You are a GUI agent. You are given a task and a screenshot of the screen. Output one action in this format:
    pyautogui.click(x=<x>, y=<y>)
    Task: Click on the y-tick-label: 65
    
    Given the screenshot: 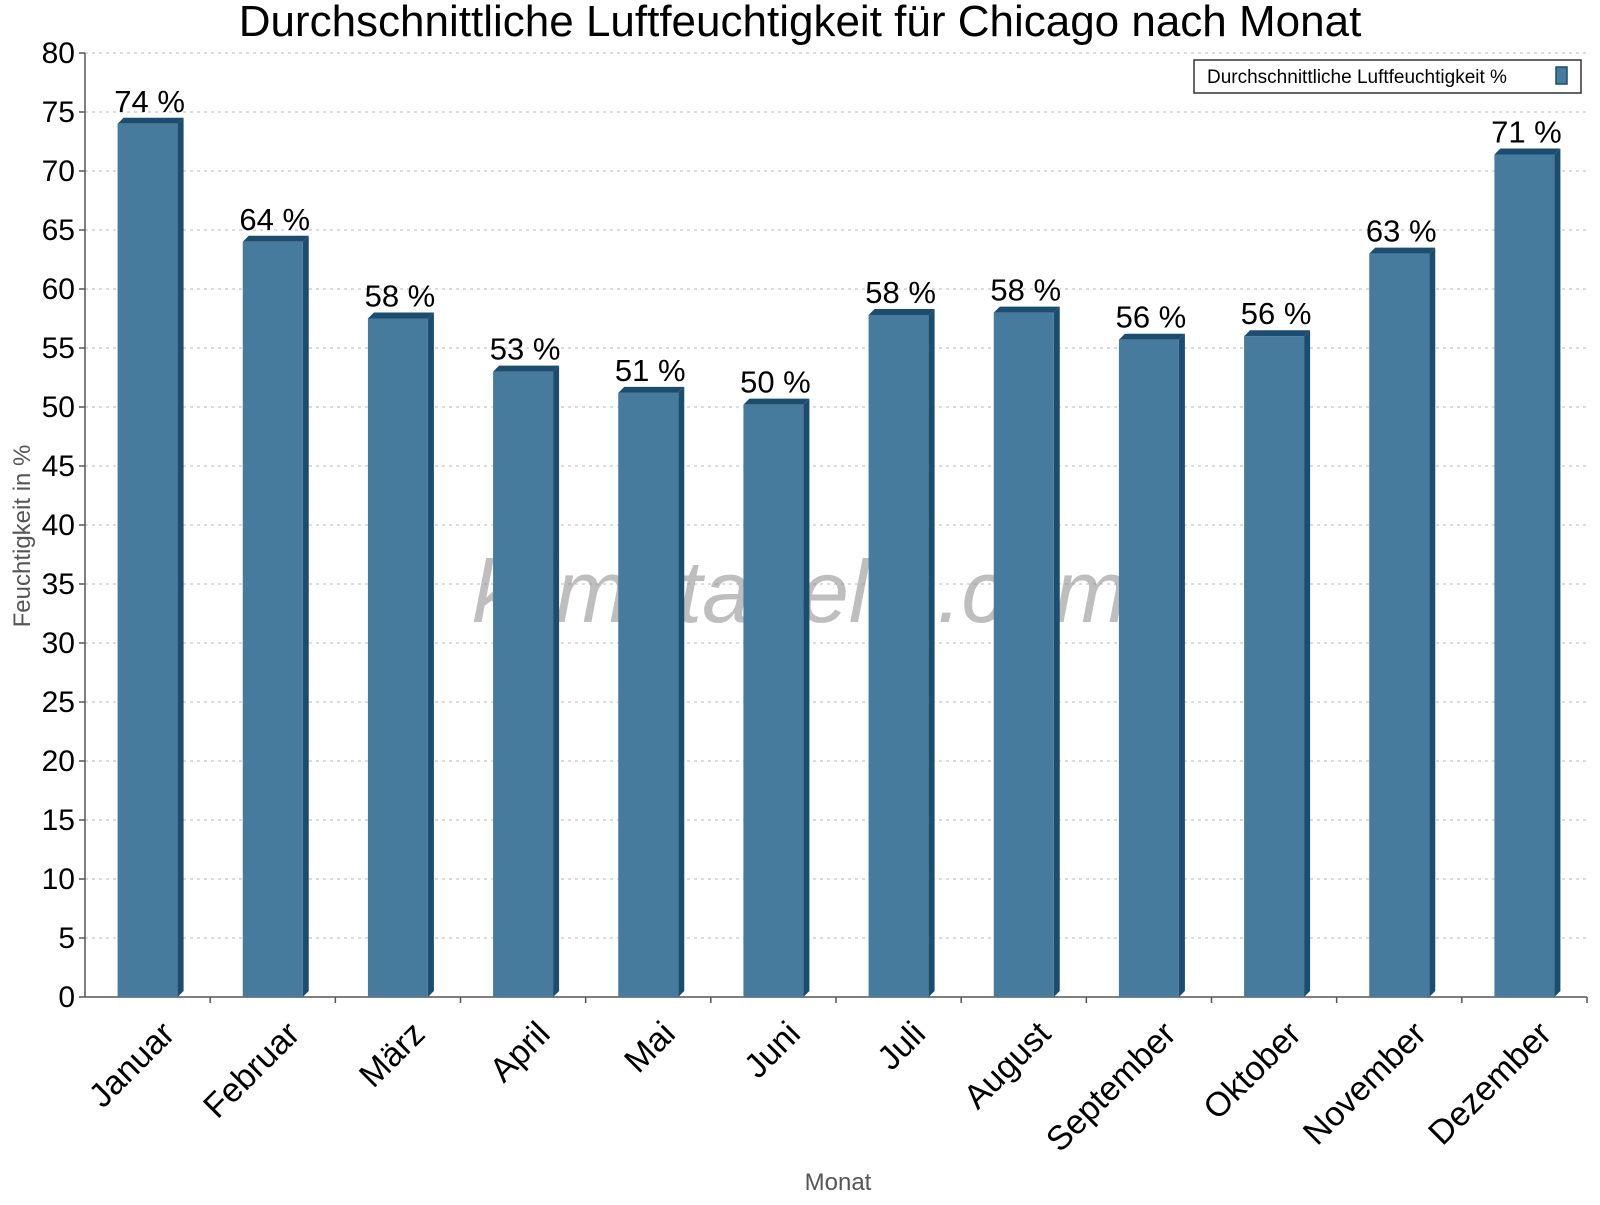 What is the action you would take?
    pyautogui.click(x=58, y=230)
    